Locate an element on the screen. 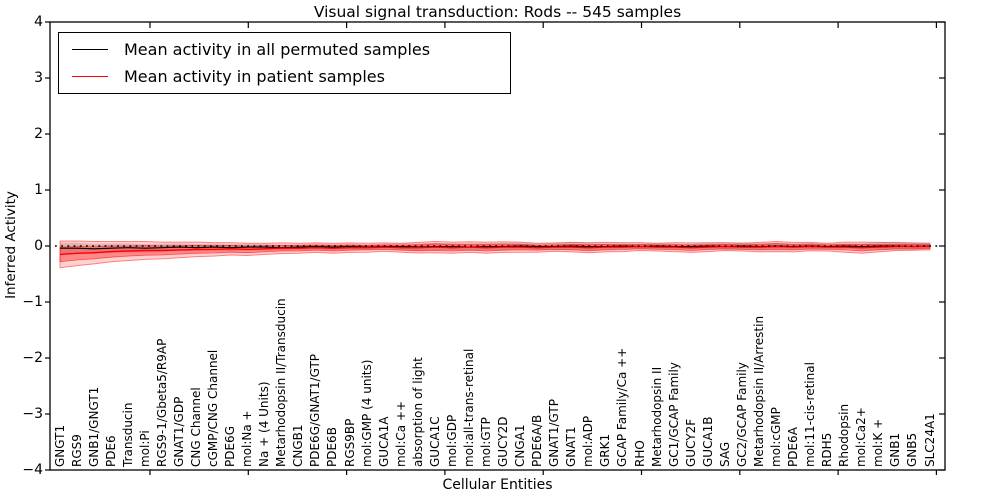 This screenshot has width=1000, height=500. x-tick-label: GNAT1/GDP is located at coordinates (178, 431).